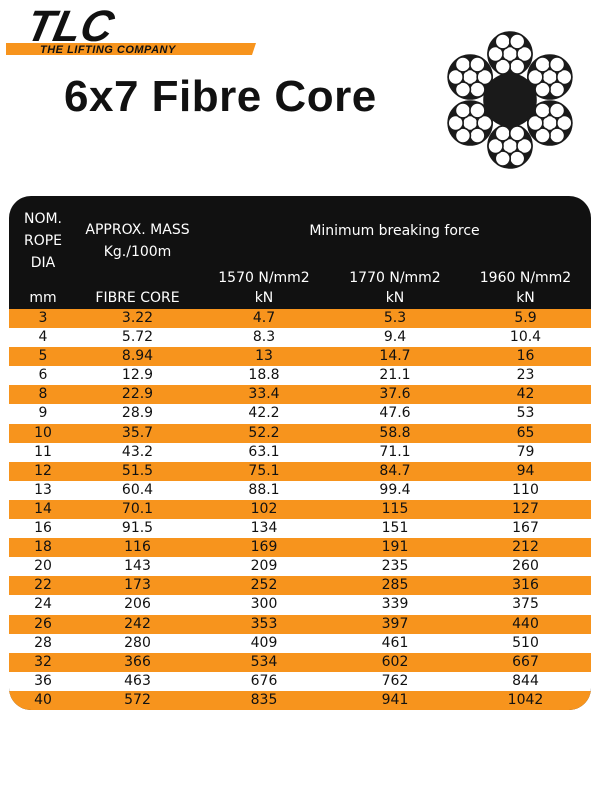 The image size is (600, 800). Describe the element at coordinates (510, 100) in the screenshot. I see `rope-cross-section-icon` at that location.